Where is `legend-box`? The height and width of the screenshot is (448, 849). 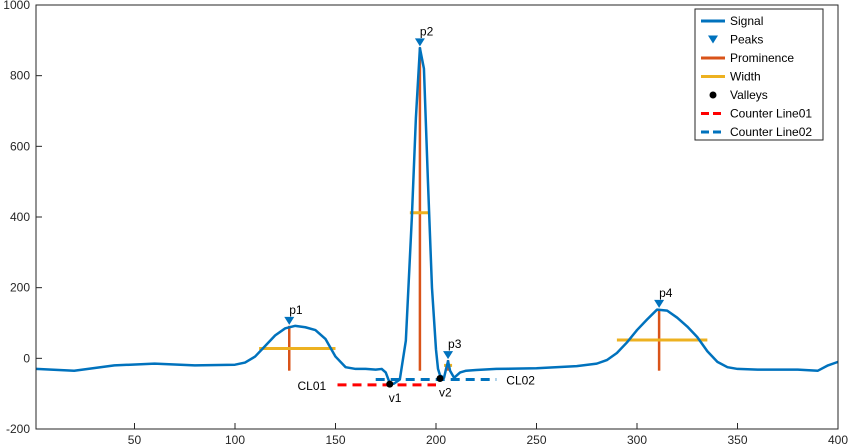
legend-box is located at coordinates (759, 74).